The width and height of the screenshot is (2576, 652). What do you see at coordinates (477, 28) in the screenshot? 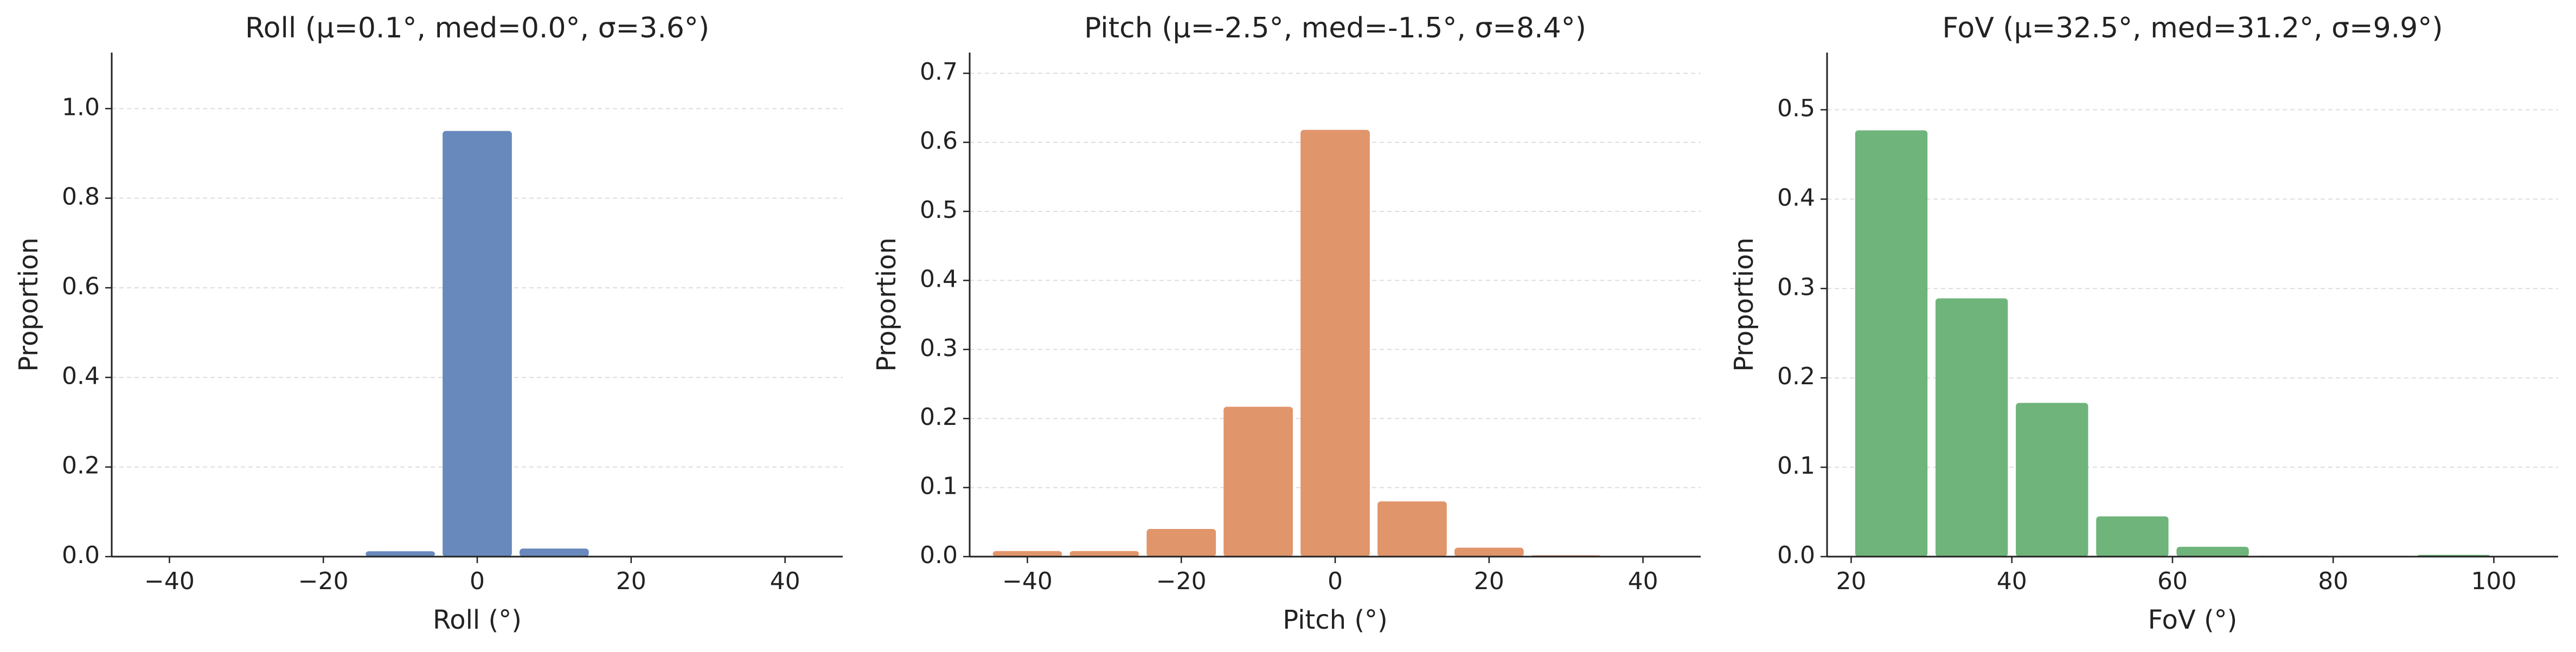
I see `chart-title: Roll (μ=0.1°, med=0.0°, σ=3.6°)` at bounding box center [477, 28].